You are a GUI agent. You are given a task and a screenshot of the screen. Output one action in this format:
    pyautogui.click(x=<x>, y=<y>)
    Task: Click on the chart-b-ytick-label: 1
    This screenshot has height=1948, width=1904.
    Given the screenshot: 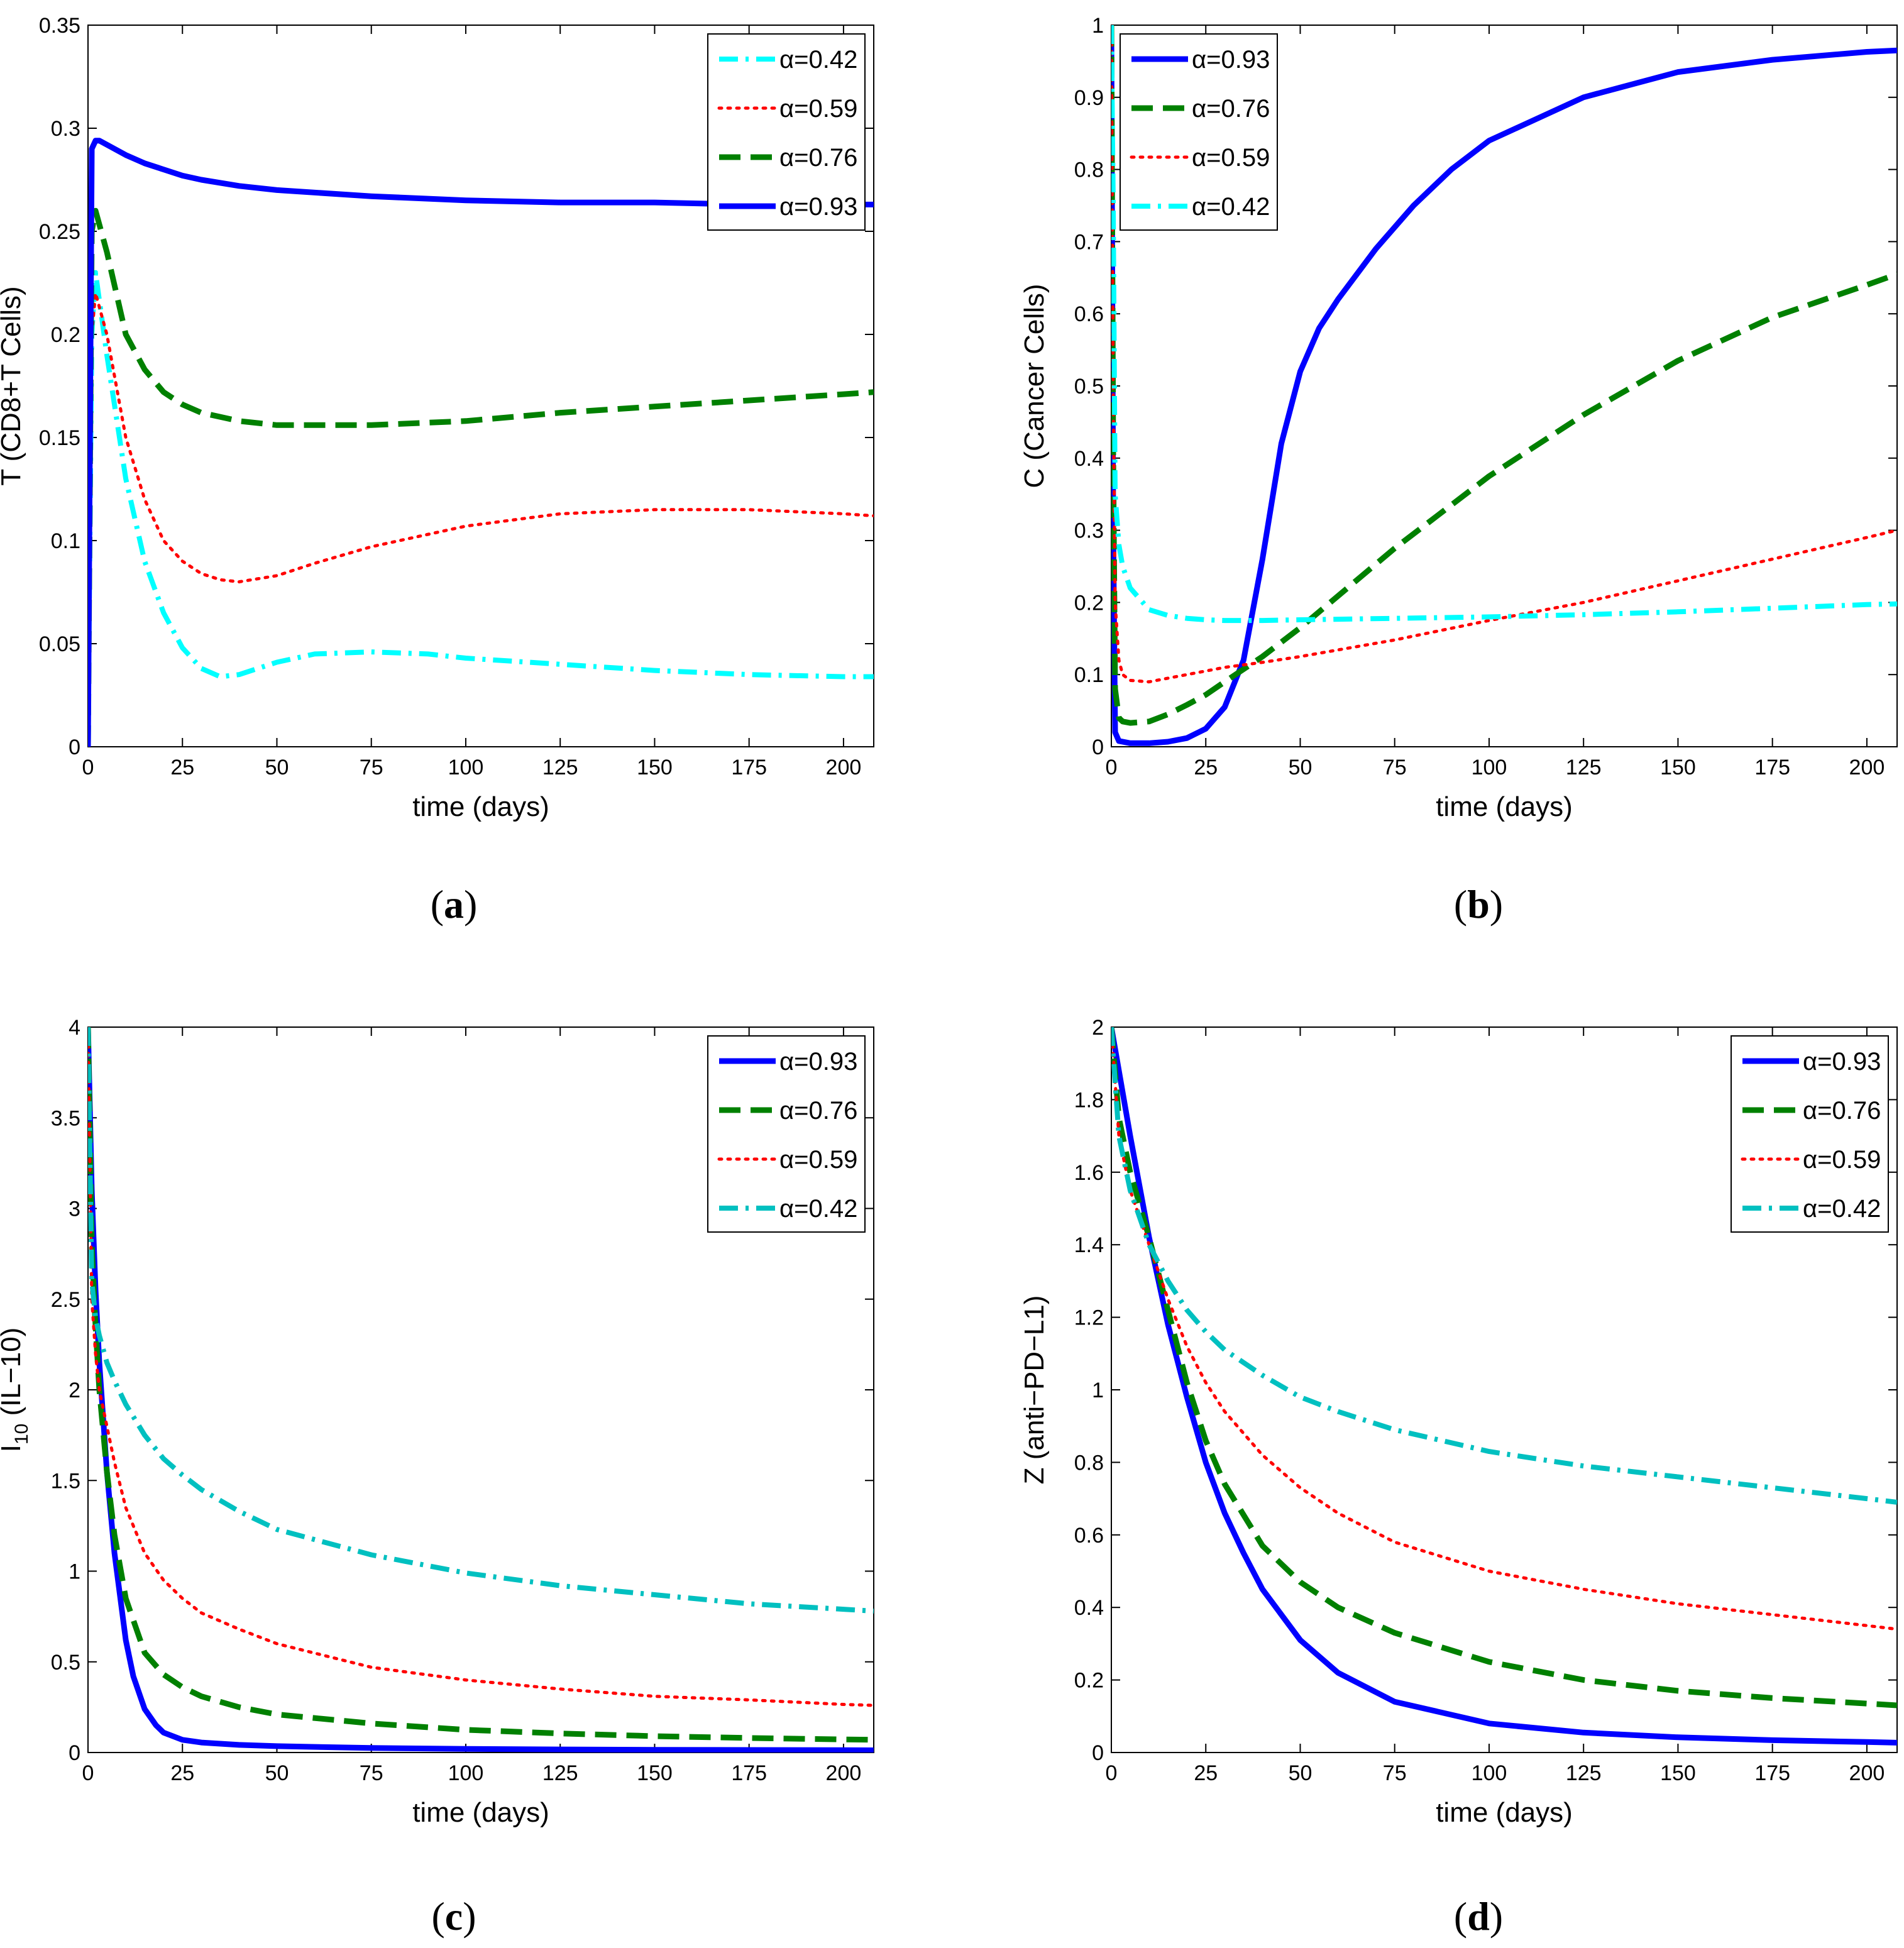 What is the action you would take?
    pyautogui.click(x=1098, y=26)
    